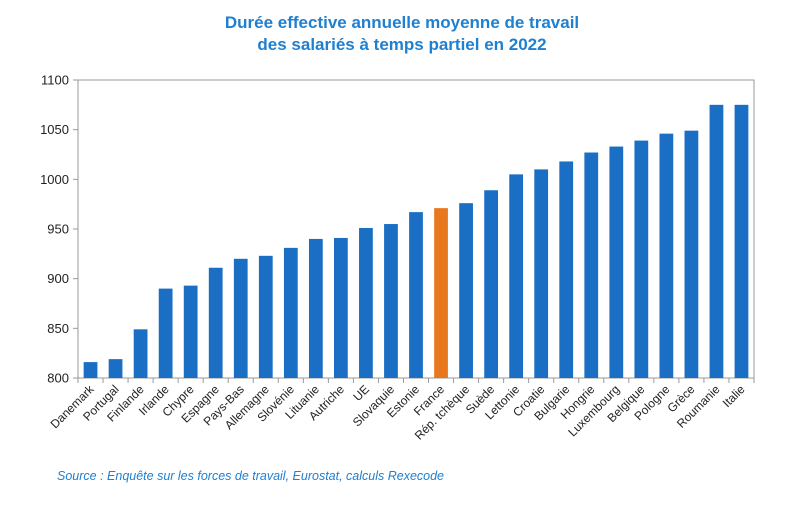  What do you see at coordinates (402, 44) in the screenshot?
I see `chart-title-line-2: des salariés à temps partiel en 2022` at bounding box center [402, 44].